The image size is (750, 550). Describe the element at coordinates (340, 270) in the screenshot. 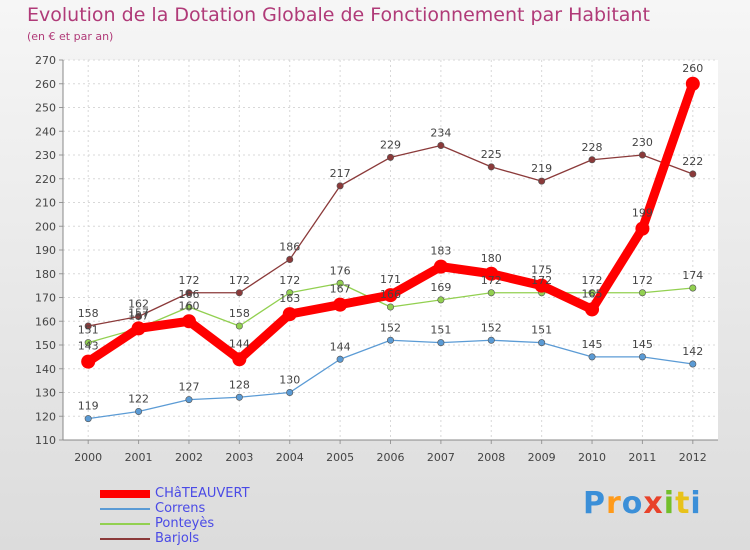

I see `data-label-ponteyes: 176` at that location.